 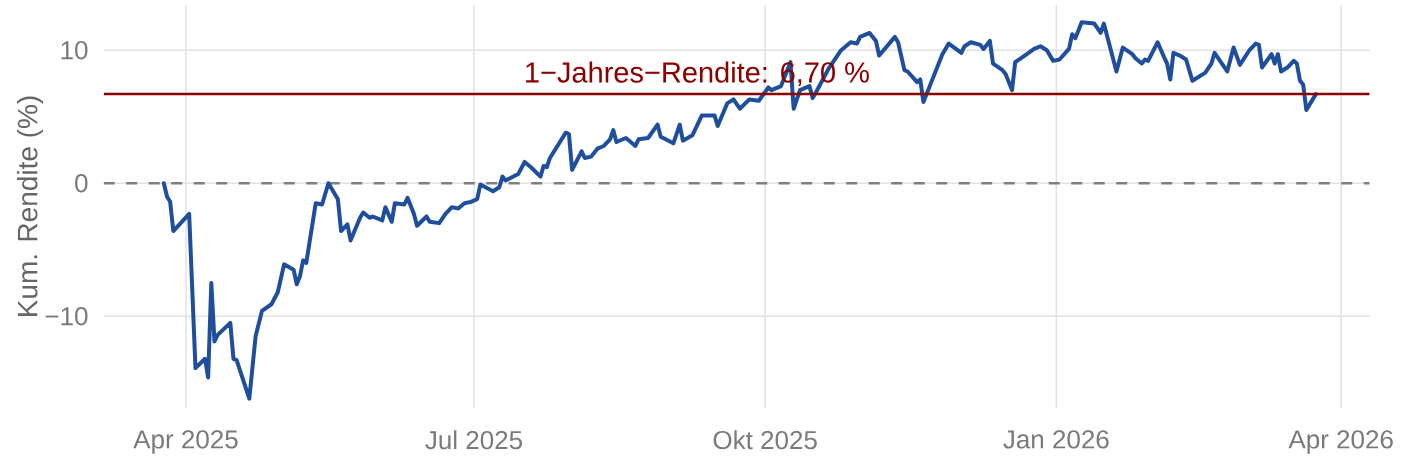 What do you see at coordinates (74, 50) in the screenshot?
I see `y-tick-label: 10` at bounding box center [74, 50].